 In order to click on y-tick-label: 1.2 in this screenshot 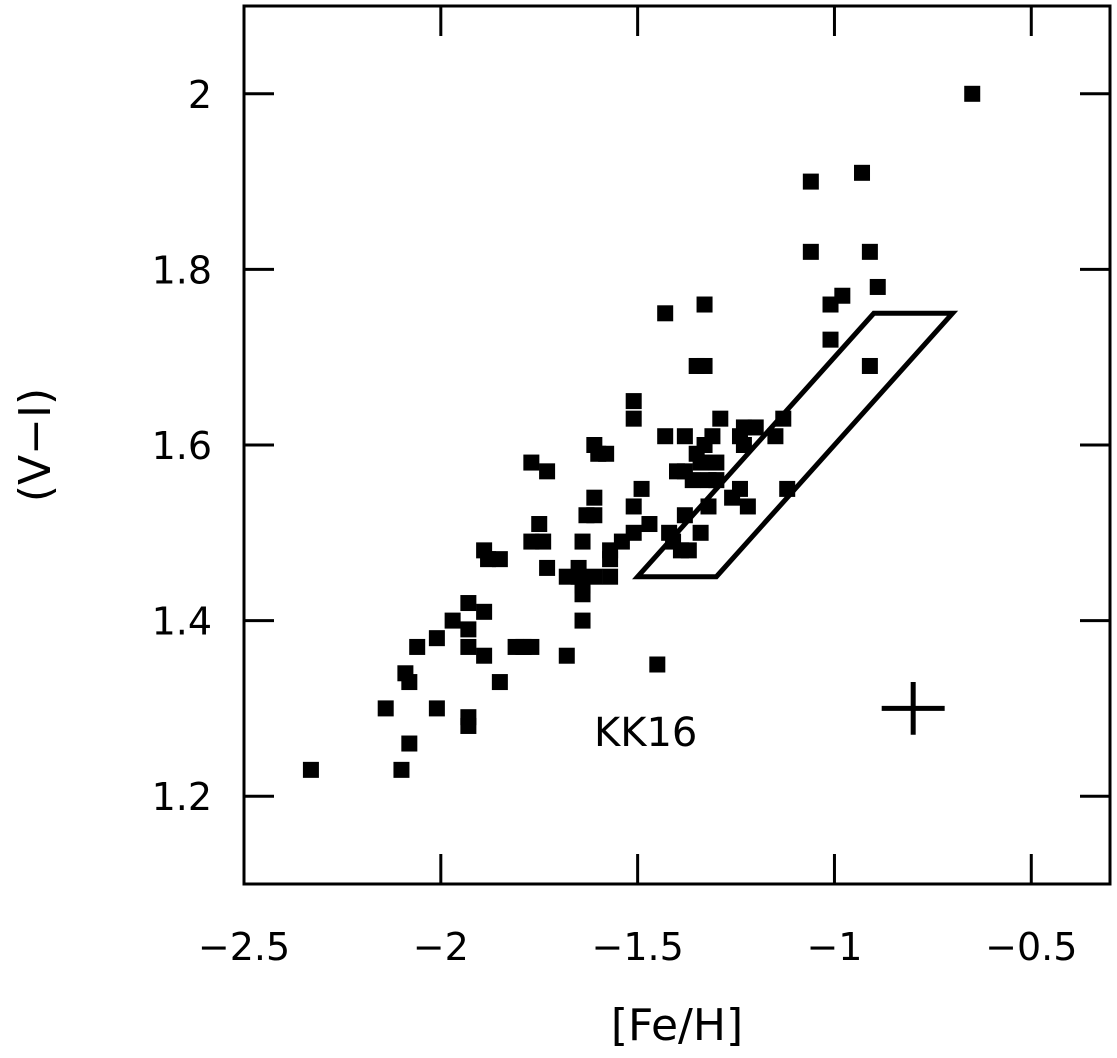, I will do `click(182, 797)`.